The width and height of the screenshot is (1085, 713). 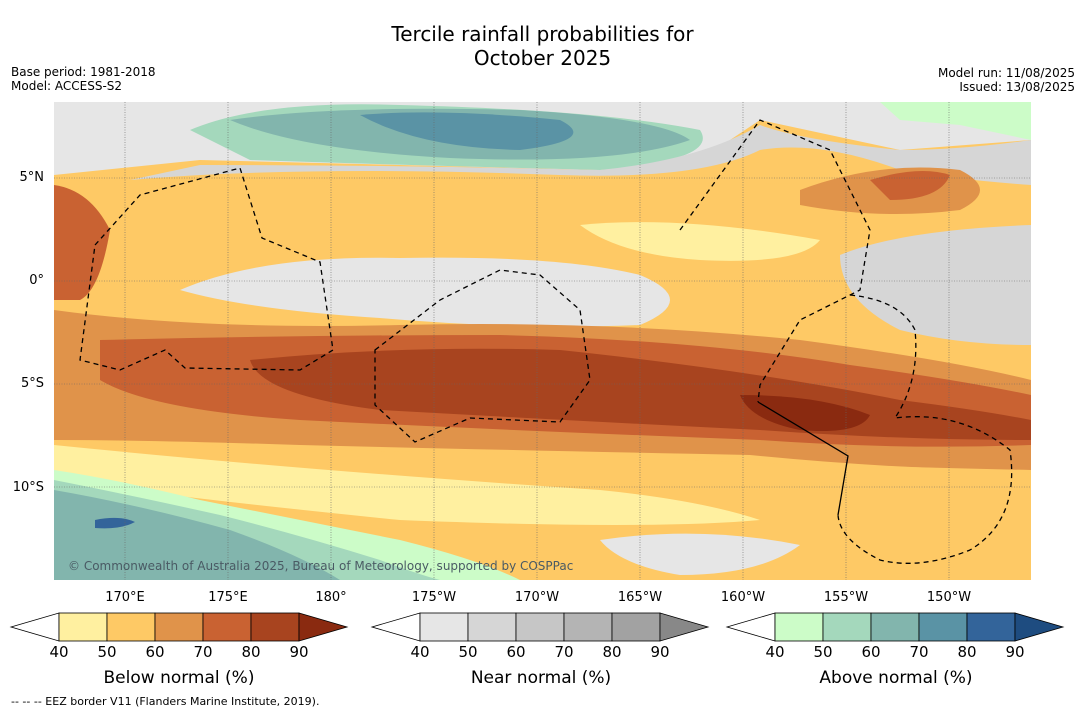 What do you see at coordinates (640, 597) in the screenshot?
I see `lon-label-165w: 165°W` at bounding box center [640, 597].